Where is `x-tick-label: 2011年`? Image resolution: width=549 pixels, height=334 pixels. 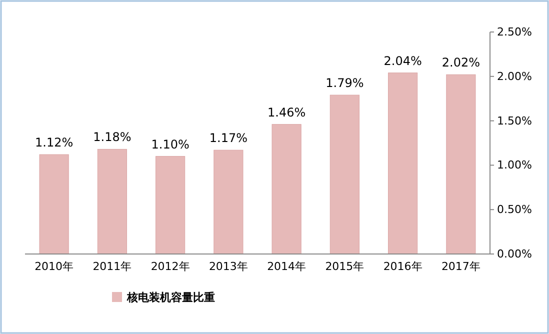 x-tick-label: 2011年 is located at coordinates (112, 266).